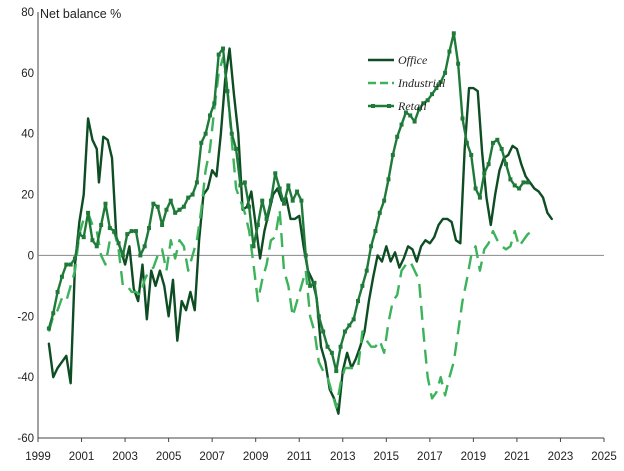 The height and width of the screenshot is (471, 624). Describe the element at coordinates (27, 196) in the screenshot. I see `y-tick-label: 20` at that location.